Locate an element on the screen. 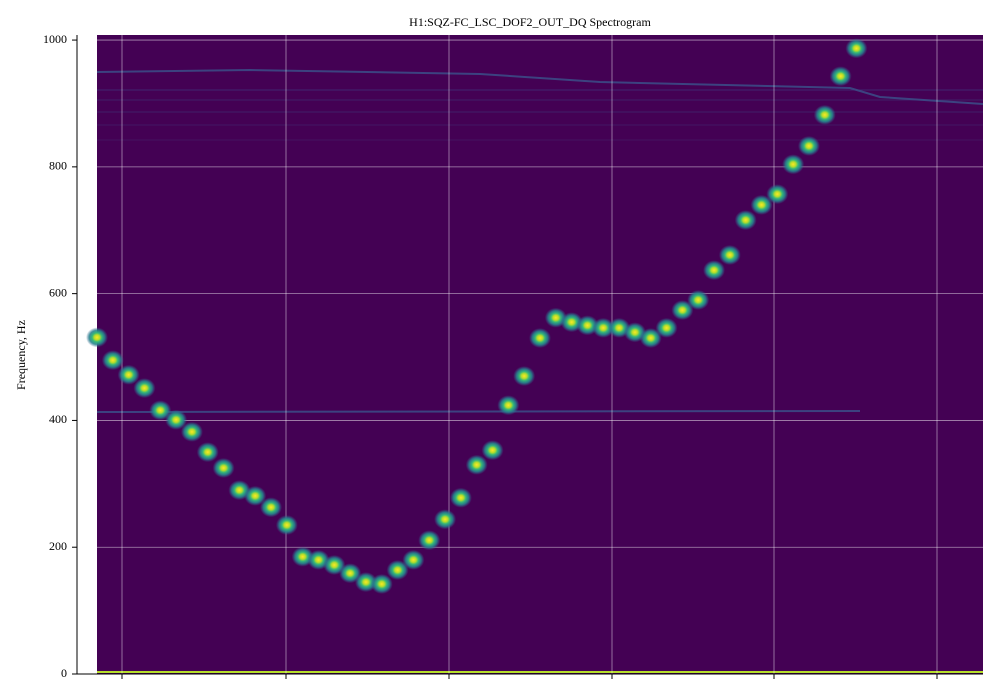  y-tick-label: 0 is located at coordinates (64, 673).